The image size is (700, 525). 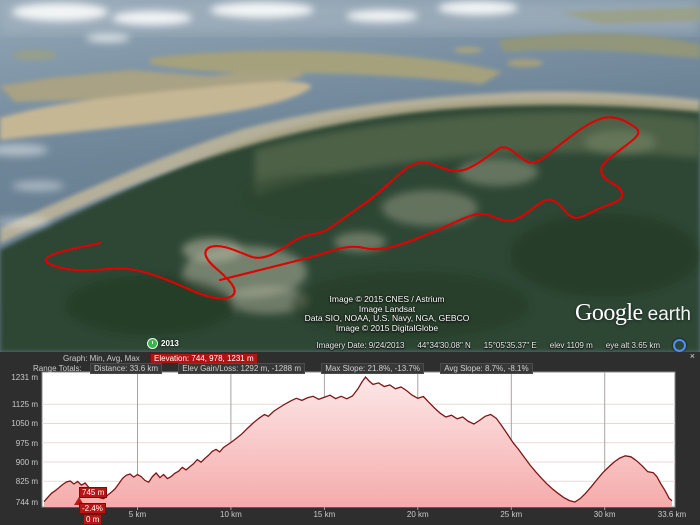 I want to click on clock-icon, so click(x=152, y=343).